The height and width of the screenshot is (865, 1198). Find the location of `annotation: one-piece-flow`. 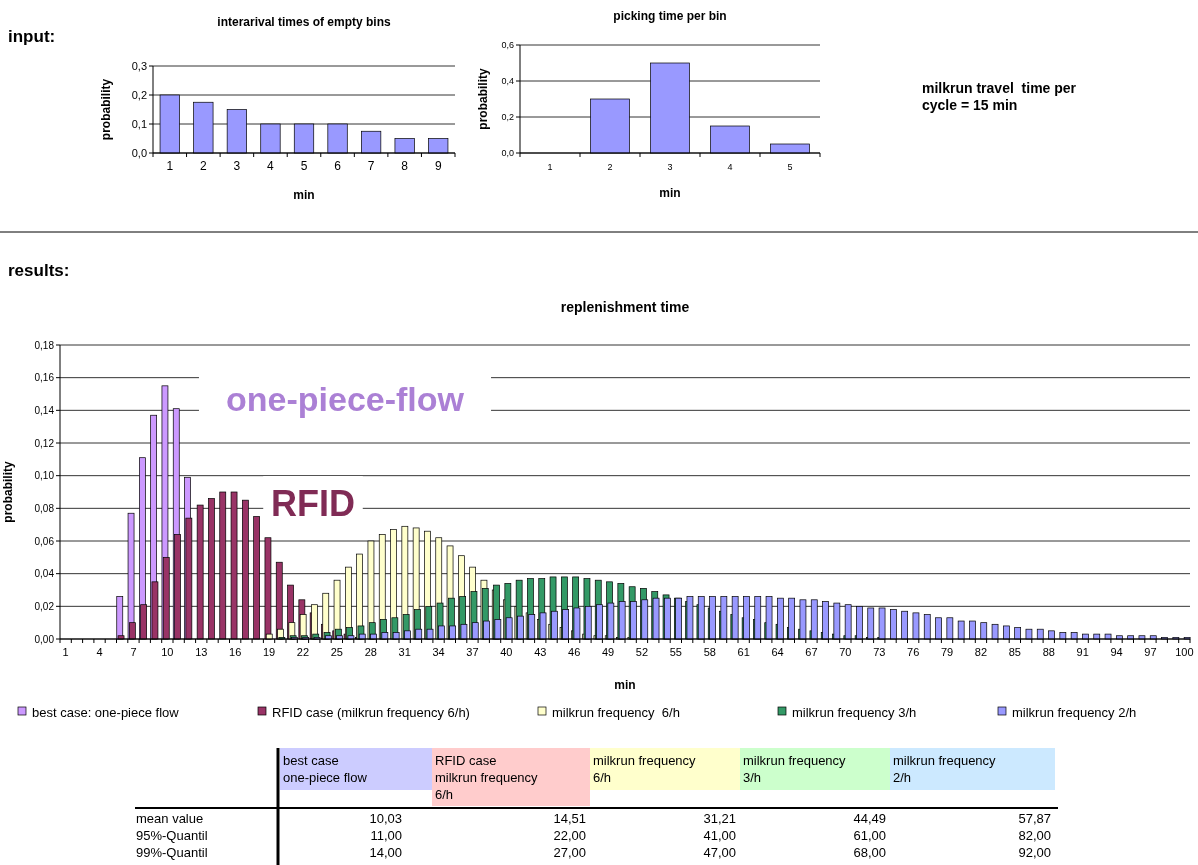

annotation: one-piece-flow is located at coordinates (345, 398).